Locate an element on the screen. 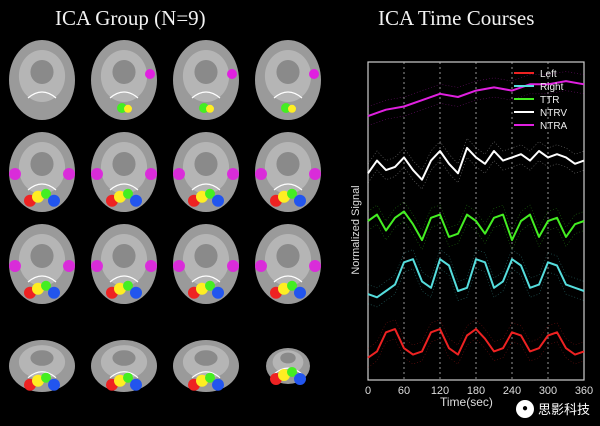  watermark-text: 思影科技 is located at coordinates (563, 409).